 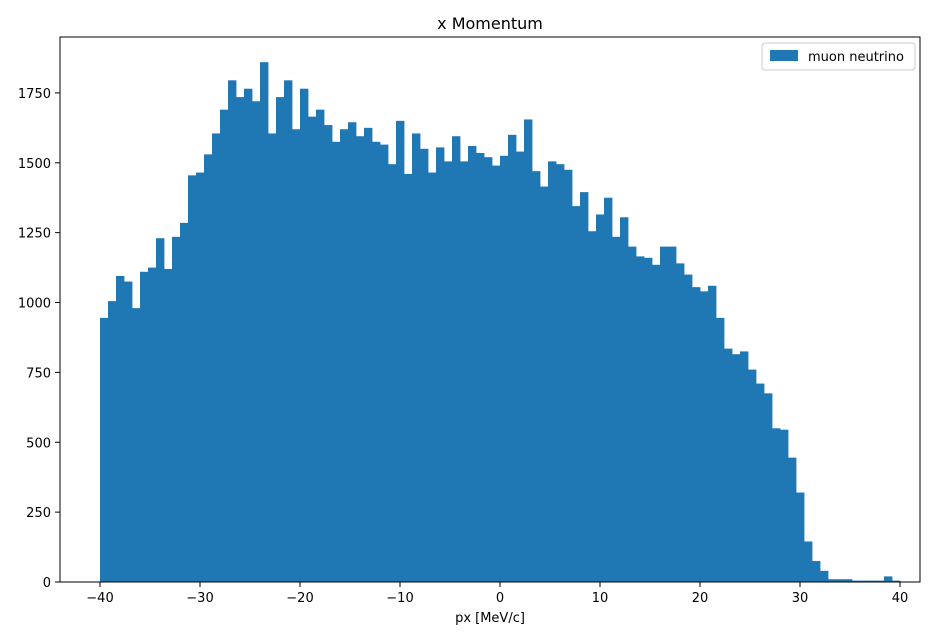 What do you see at coordinates (38, 513) in the screenshot?
I see `y-tick-label: 250` at bounding box center [38, 513].